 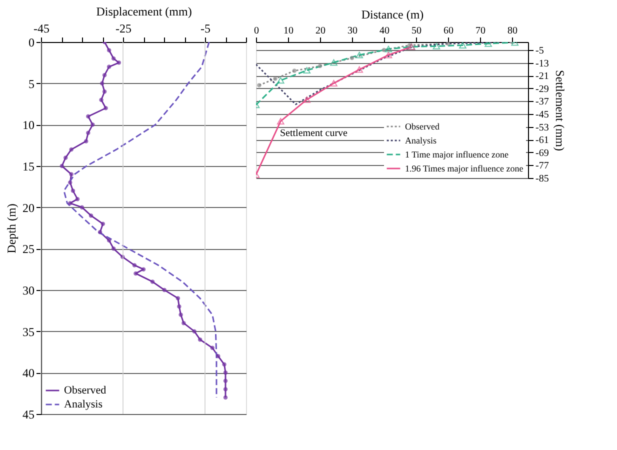 I want to click on x-tick-label: 60, so click(x=449, y=31).